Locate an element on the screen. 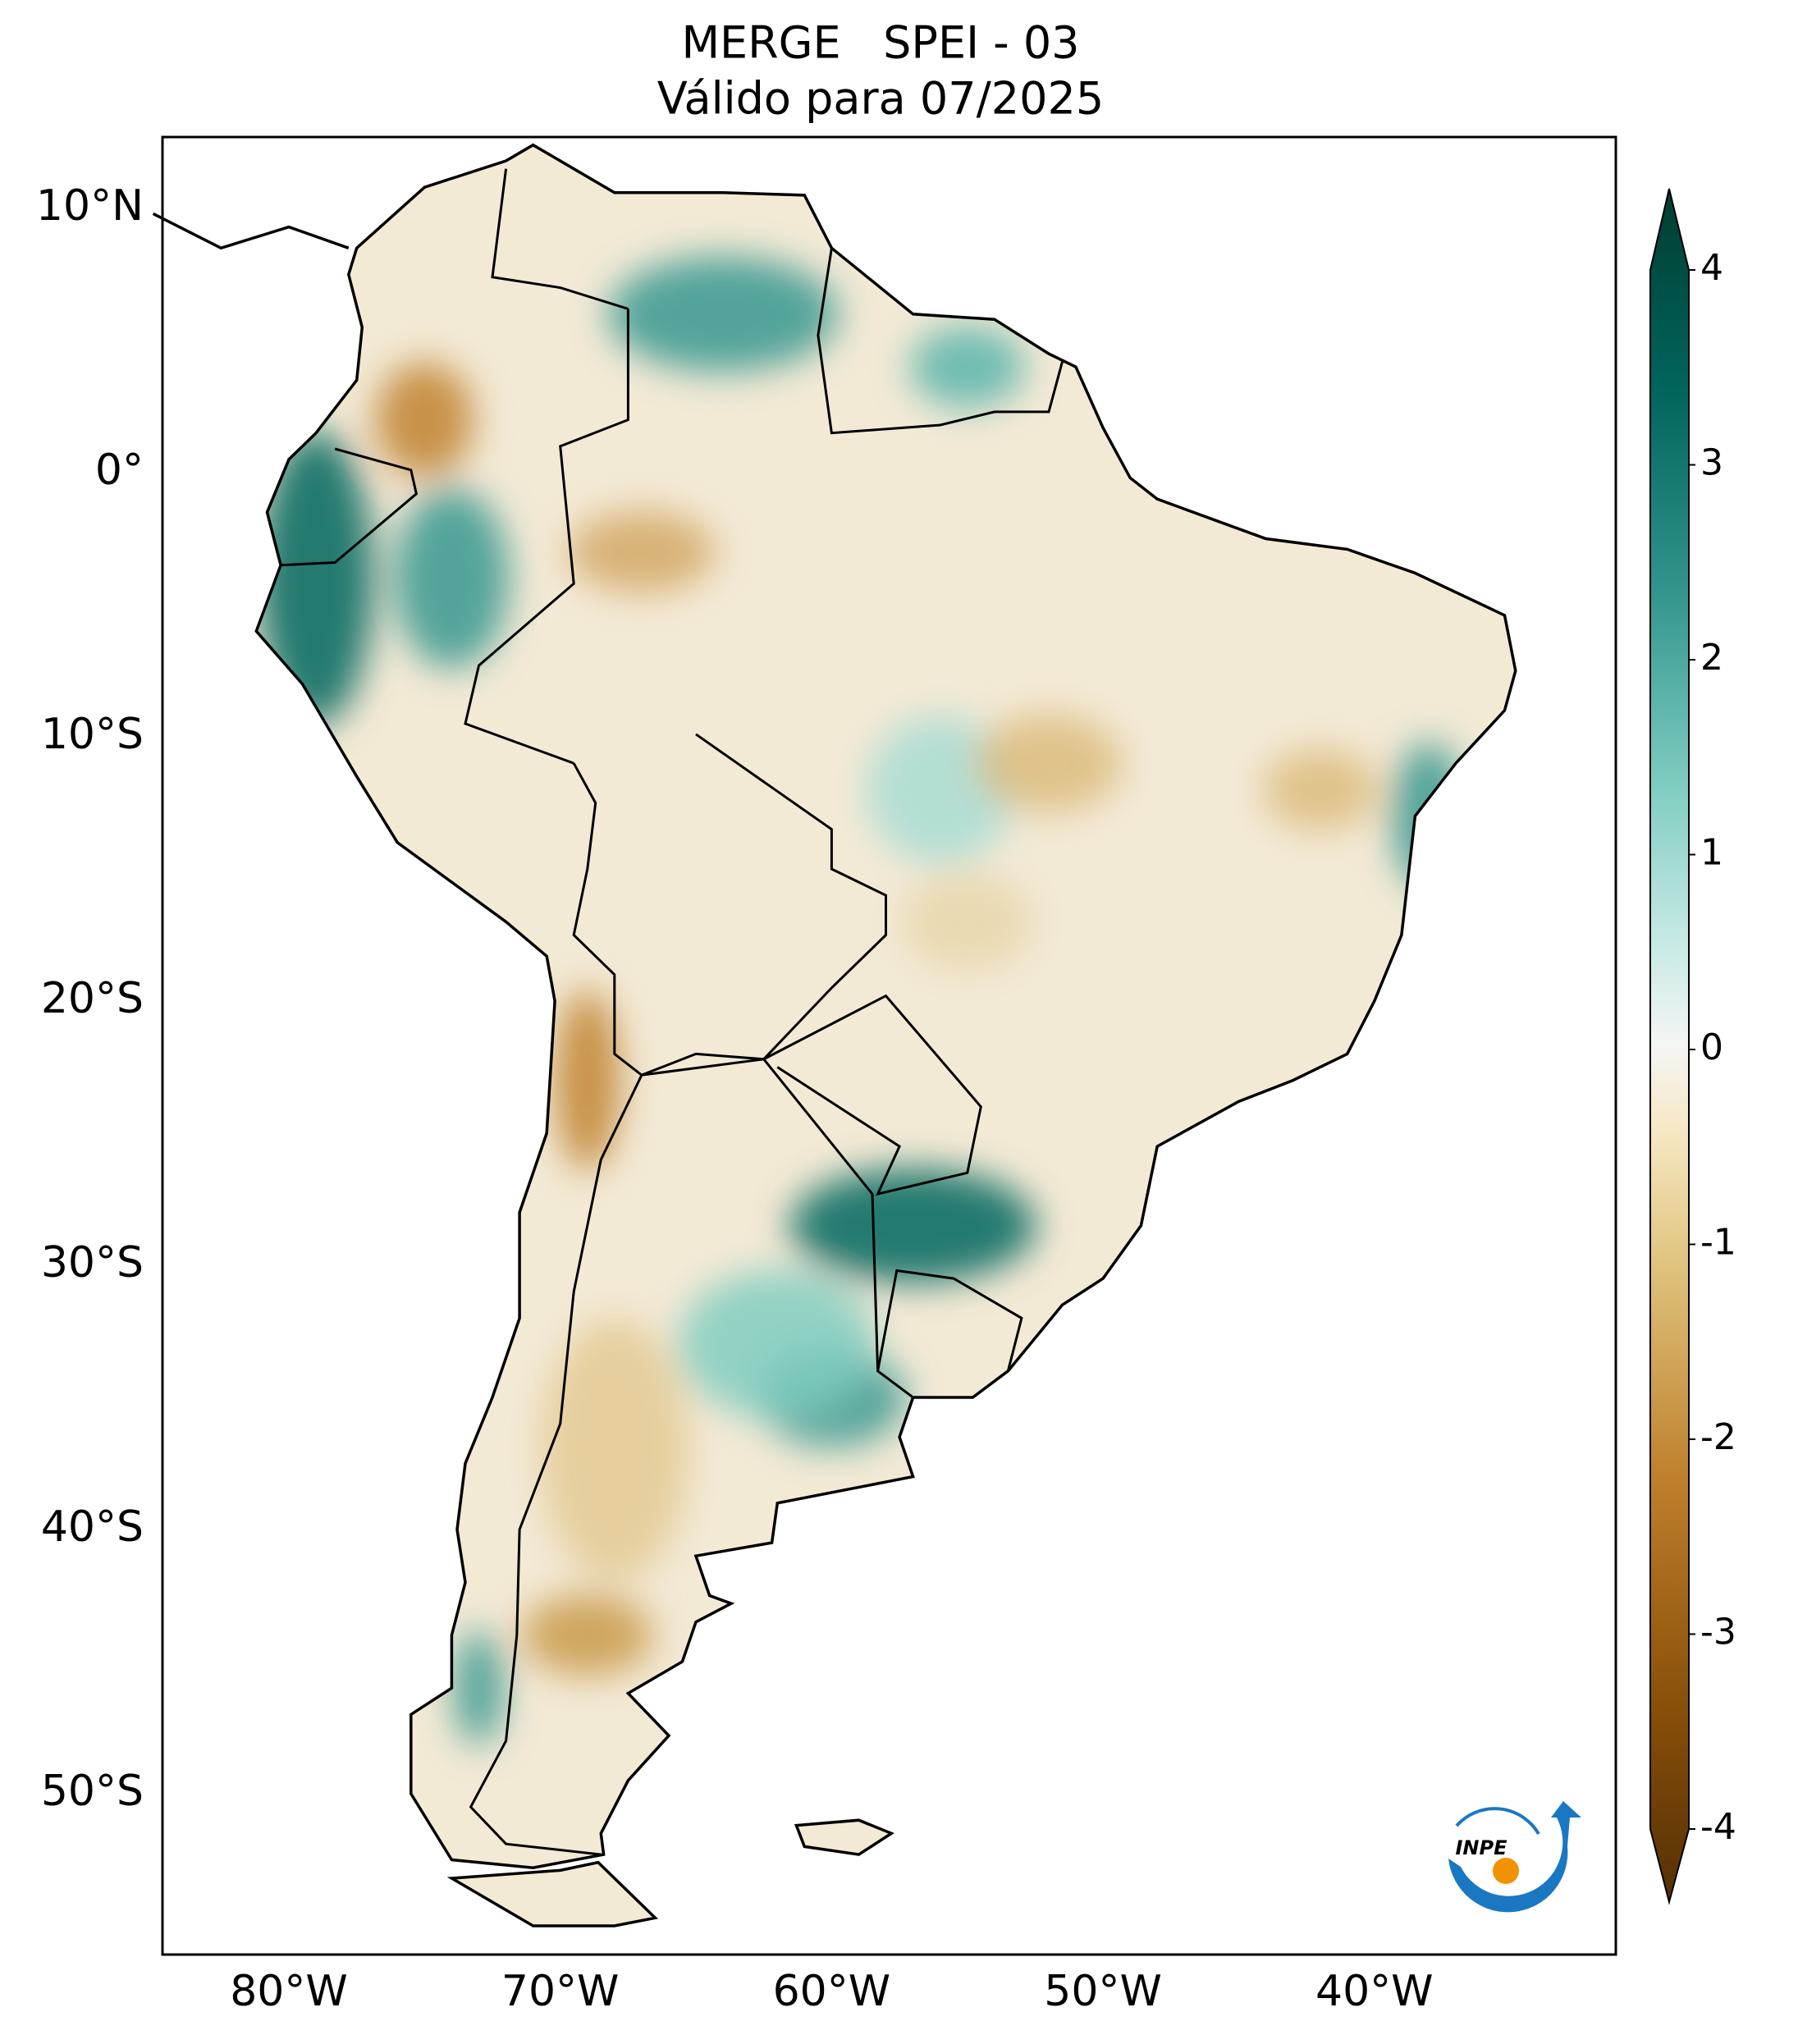 This screenshot has height=2044, width=1798. logo: INPE is located at coordinates (1514, 1857).